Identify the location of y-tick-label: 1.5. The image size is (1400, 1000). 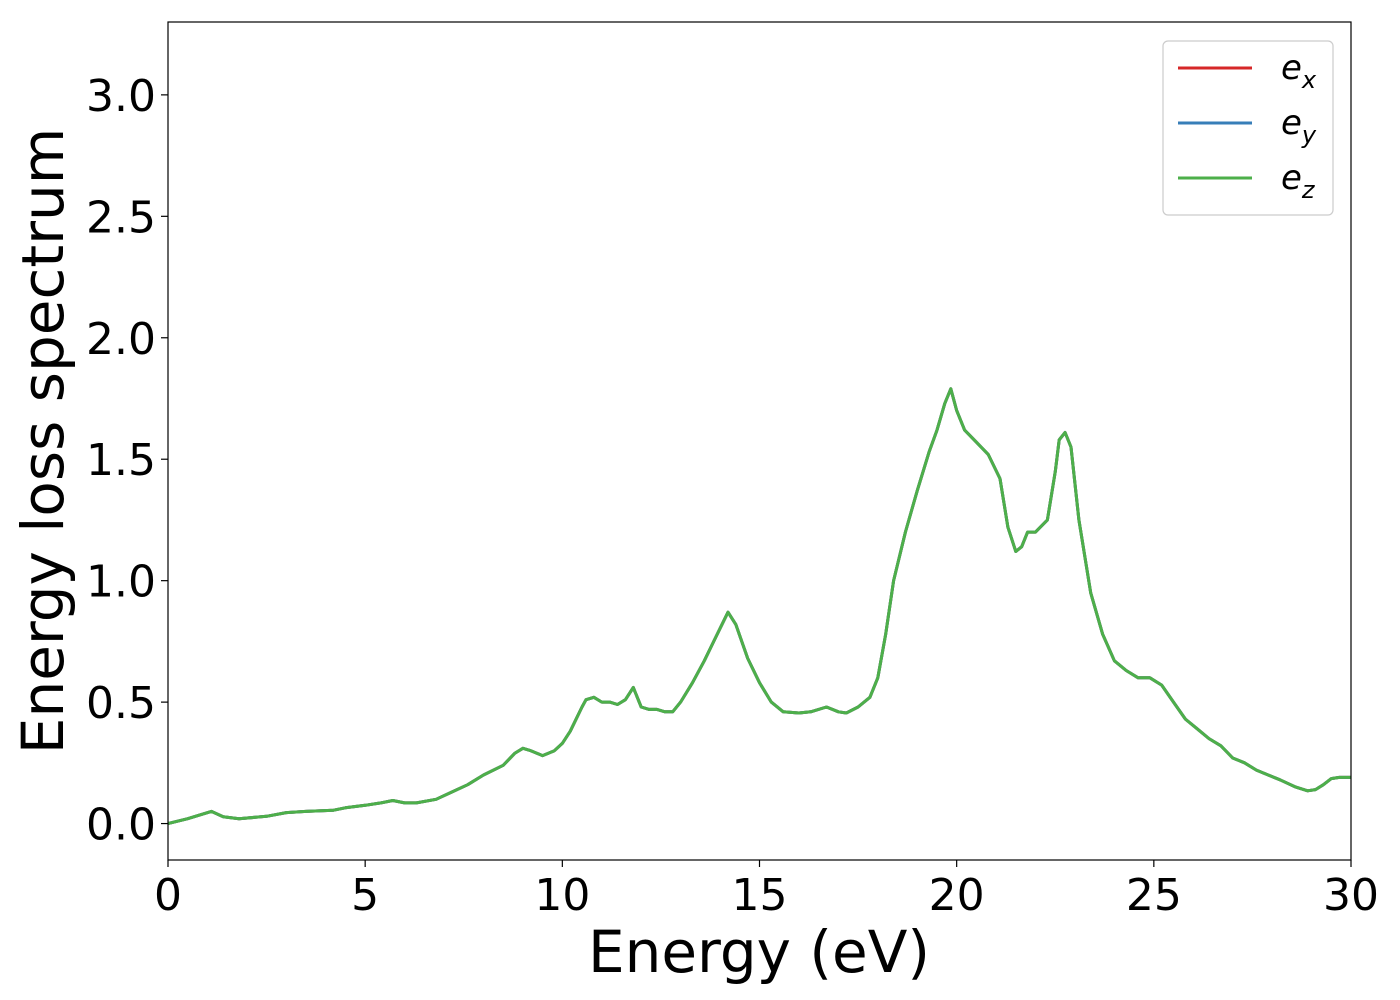
(121, 460).